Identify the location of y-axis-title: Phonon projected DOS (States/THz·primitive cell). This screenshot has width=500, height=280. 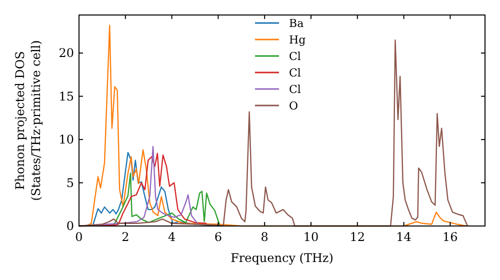
(28, 120).